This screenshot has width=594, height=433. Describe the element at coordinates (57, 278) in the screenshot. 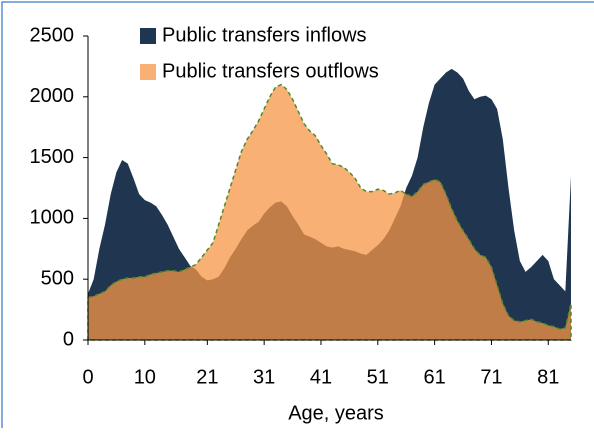

I see `y-tick-label: 500` at that location.